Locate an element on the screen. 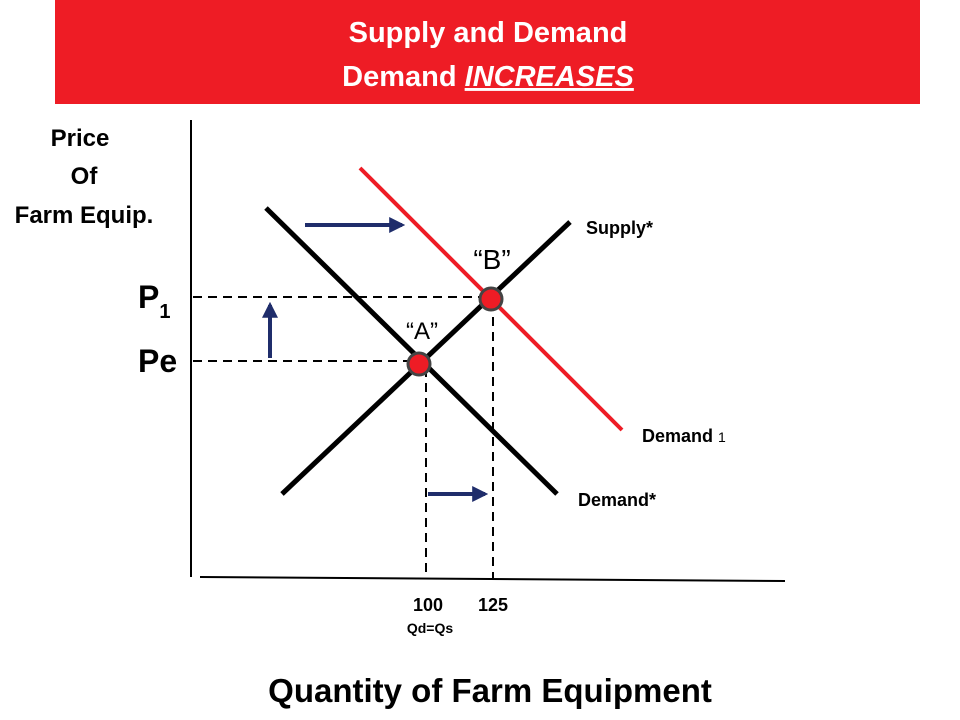 The height and width of the screenshot is (720, 960). curve-label-subscript: 1 is located at coordinates (722, 437).